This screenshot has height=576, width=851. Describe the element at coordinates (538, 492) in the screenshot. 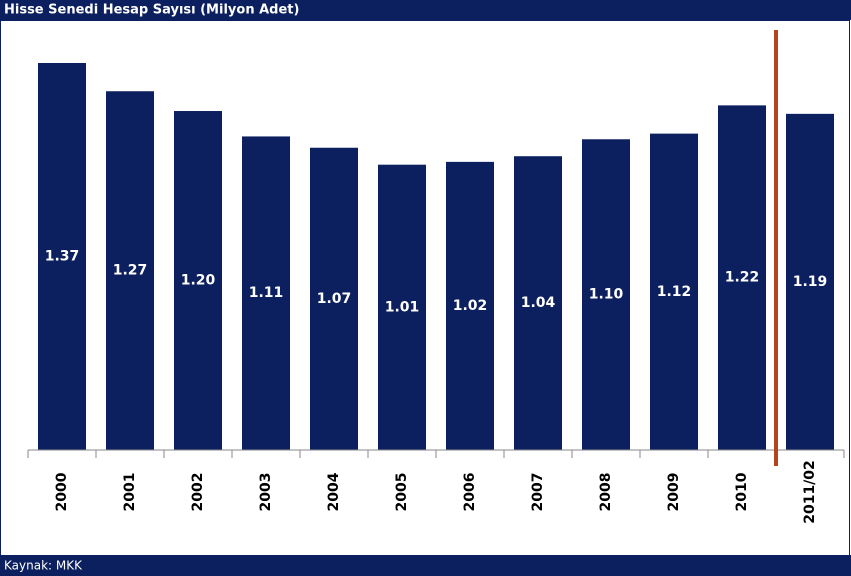

I see `x-tick-label: 2007` at that location.